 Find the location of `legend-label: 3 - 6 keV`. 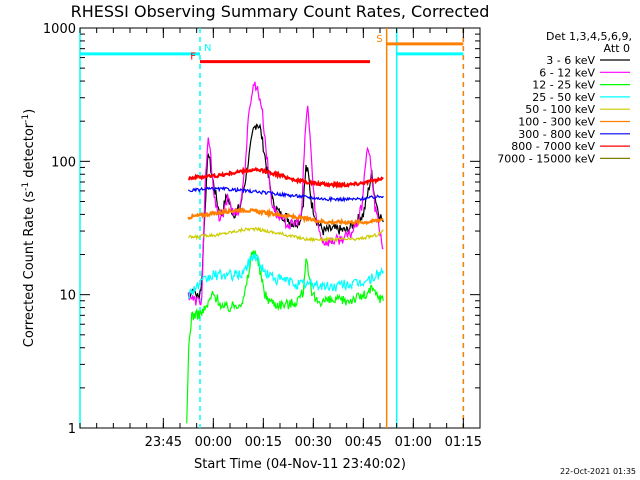

legend-label: 3 - 6 keV is located at coordinates (570, 60).